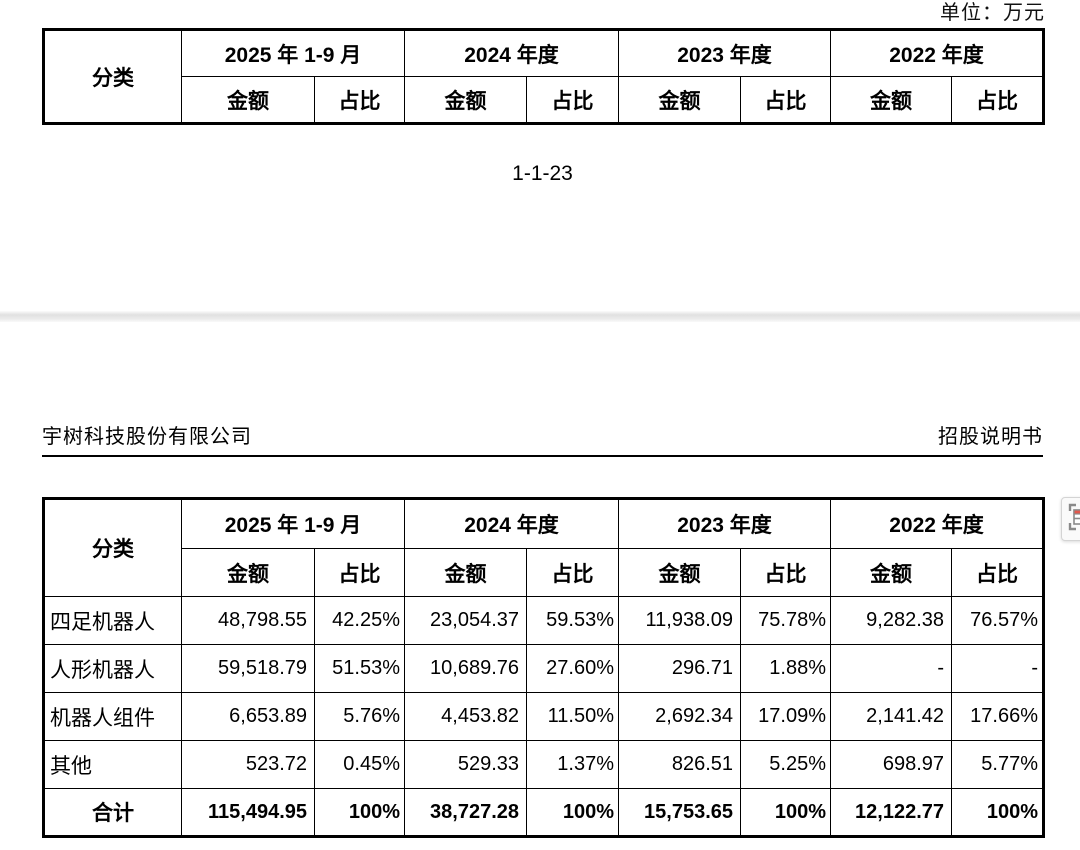 The width and height of the screenshot is (1080, 850). Describe the element at coordinates (891, 716) in the screenshot. I see `amount-cell: 2,141.42` at that location.